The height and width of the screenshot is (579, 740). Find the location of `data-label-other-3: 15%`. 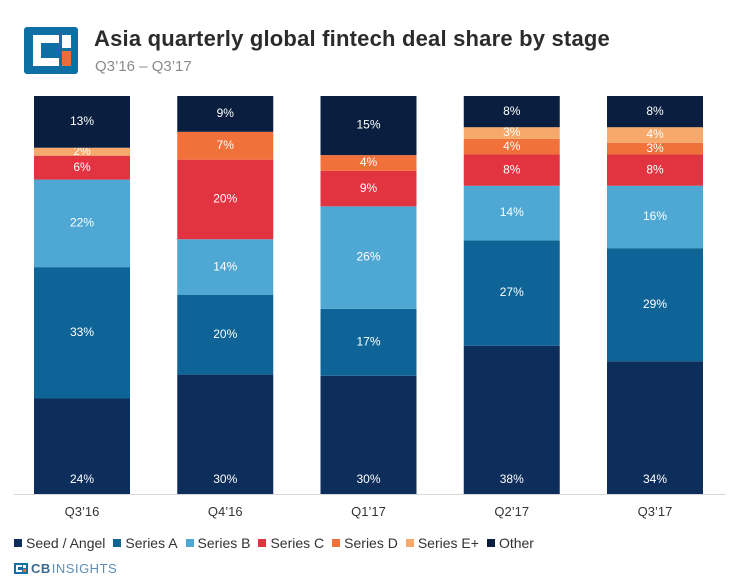

data-label-other-3: 15% is located at coordinates (368, 125).